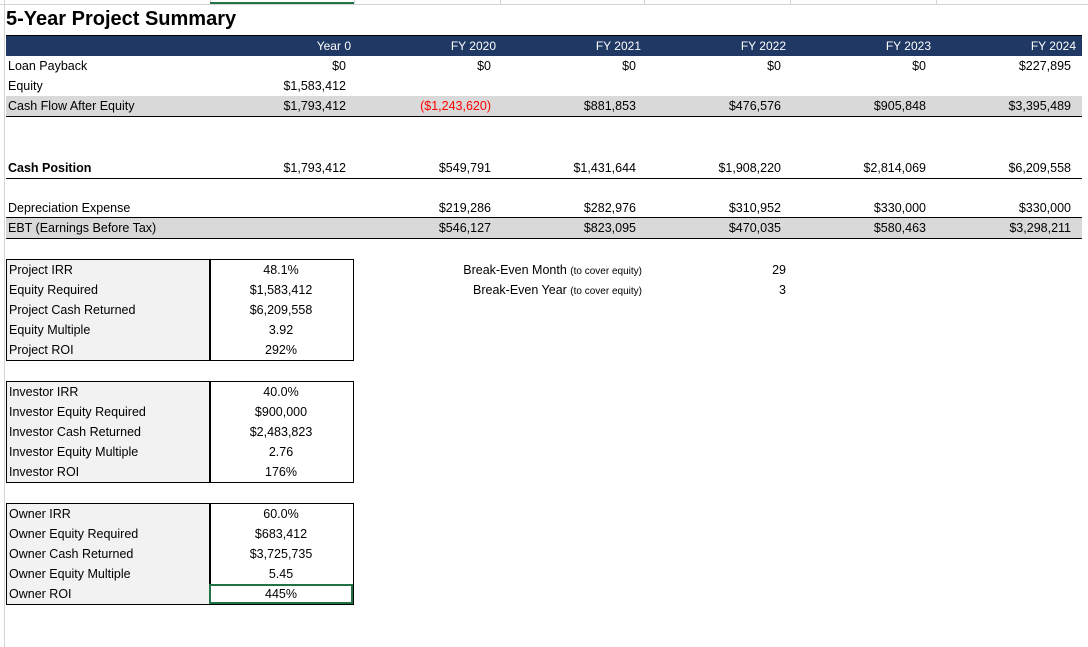 The height and width of the screenshot is (647, 1088). Describe the element at coordinates (109, 534) in the screenshot. I see `metric-label: Owner Equity Required` at that location.